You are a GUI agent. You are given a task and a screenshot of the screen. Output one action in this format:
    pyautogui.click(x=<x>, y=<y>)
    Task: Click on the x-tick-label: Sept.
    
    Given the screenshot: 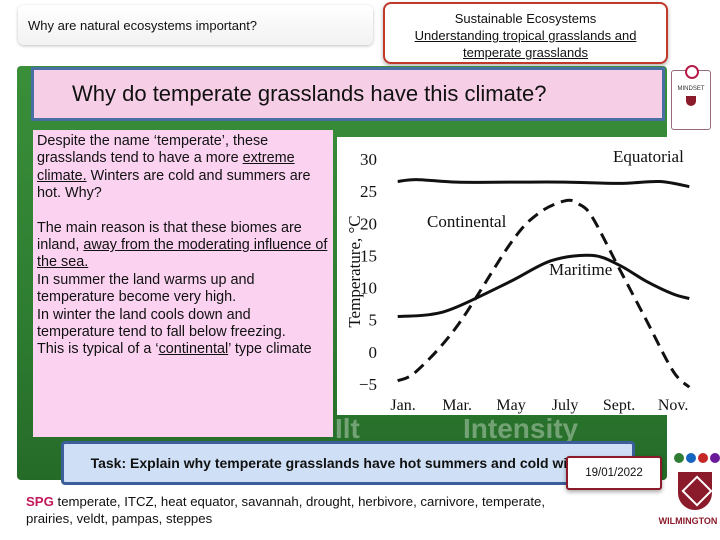 What is the action you would take?
    pyautogui.click(x=619, y=405)
    